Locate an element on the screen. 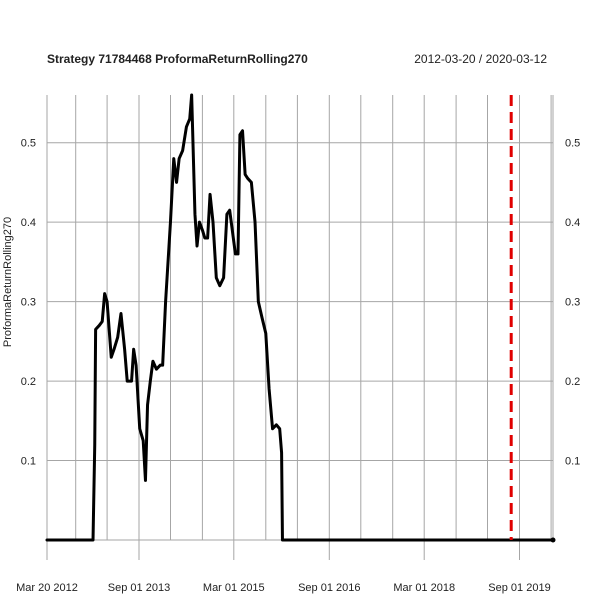 The width and height of the screenshot is (600, 600). y-tick-label-left: 0.3 is located at coordinates (28, 303).